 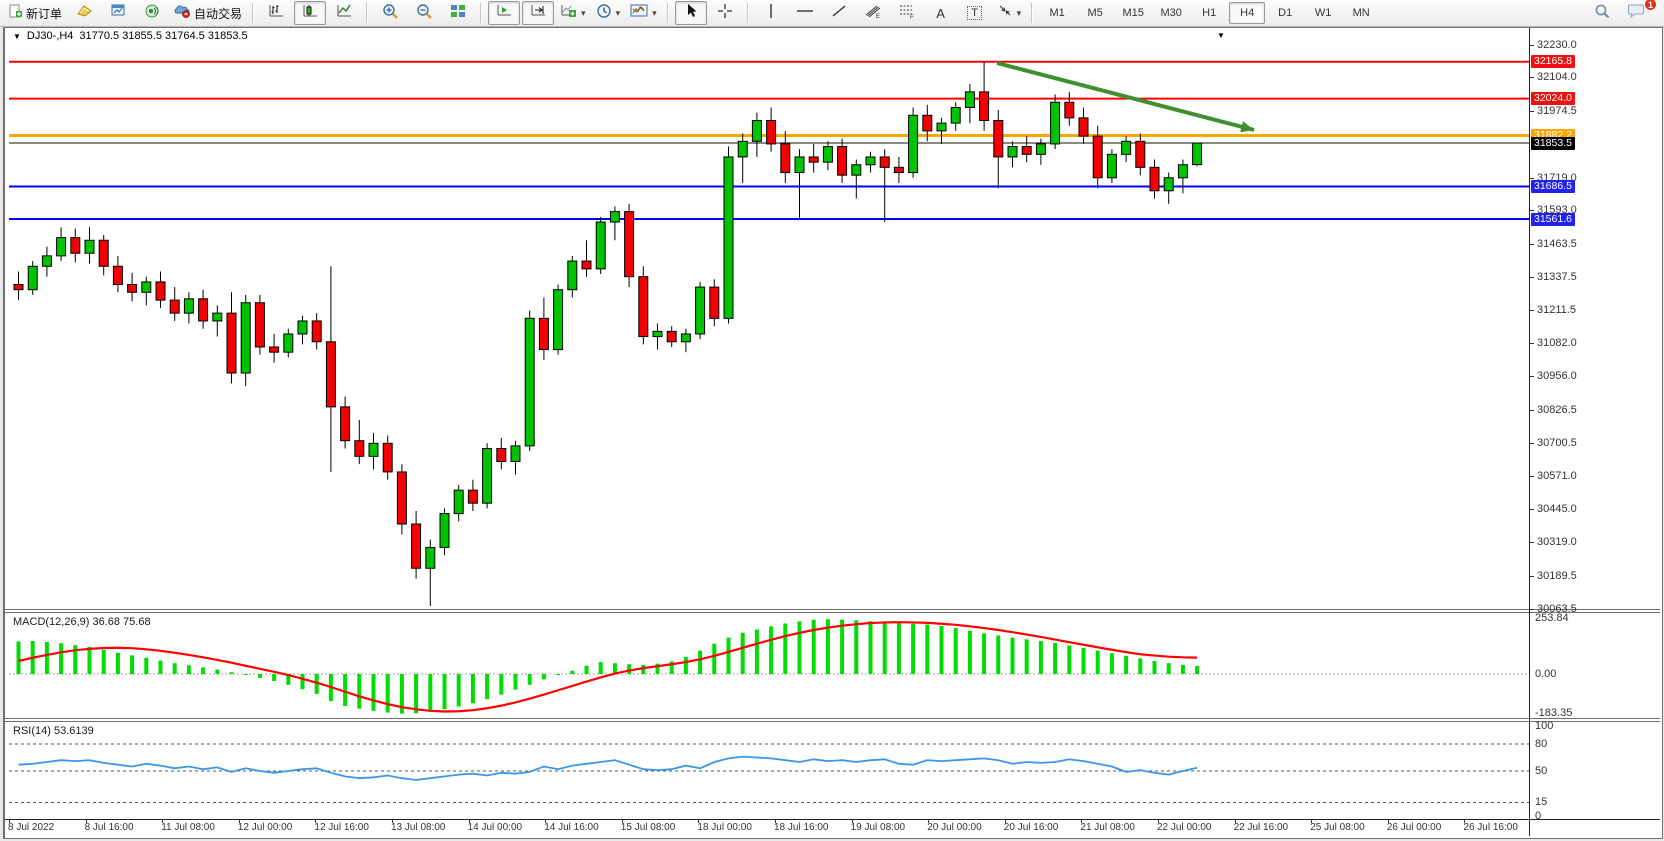 I want to click on crosshair-button, so click(x=725, y=13).